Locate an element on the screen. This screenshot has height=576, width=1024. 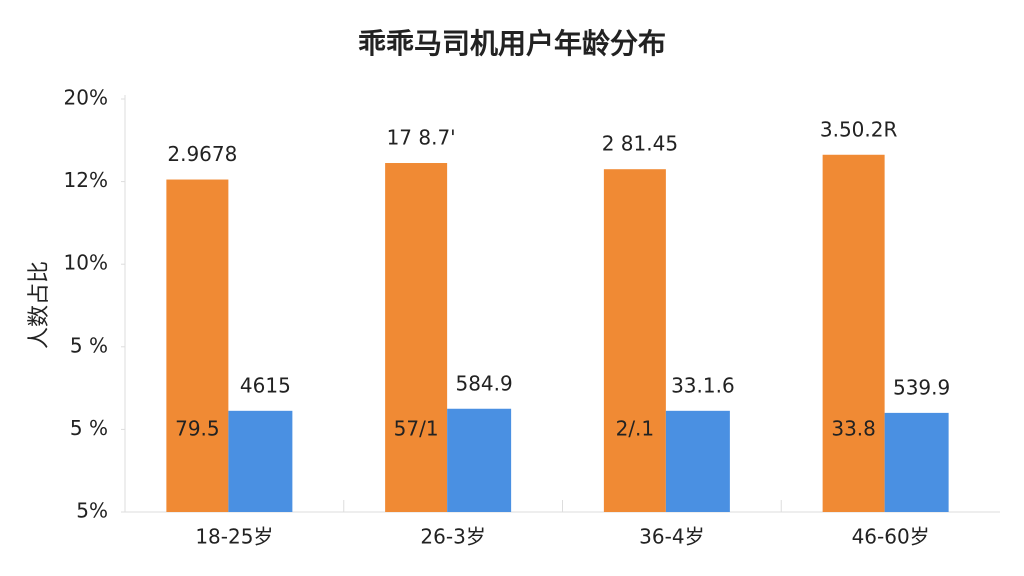
annotation: 79.5 is located at coordinates (197, 429).